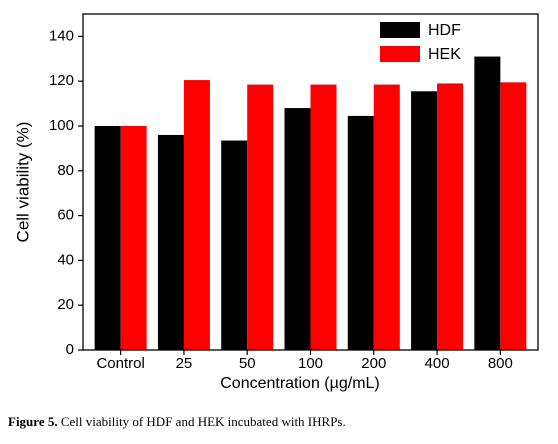 This screenshot has width=558, height=444. Describe the element at coordinates (70, 349) in the screenshot. I see `y-tick-label: 0` at that location.